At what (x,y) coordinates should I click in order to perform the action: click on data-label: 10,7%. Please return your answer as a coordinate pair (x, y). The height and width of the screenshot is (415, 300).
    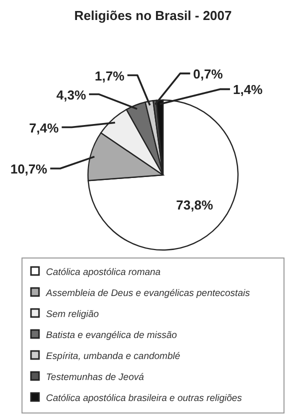
    Looking at the image, I should click on (29, 169).